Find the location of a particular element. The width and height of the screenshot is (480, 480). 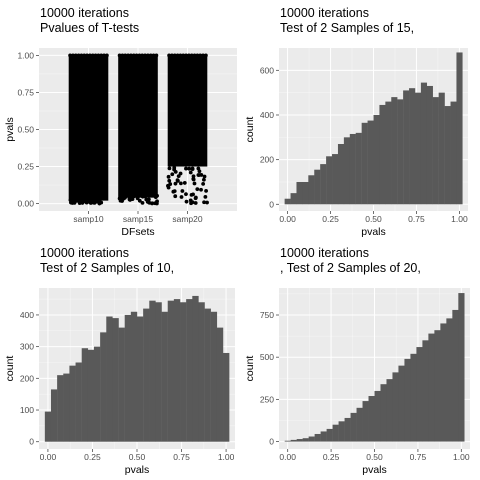

x-axis-label: pvals is located at coordinates (374, 470).